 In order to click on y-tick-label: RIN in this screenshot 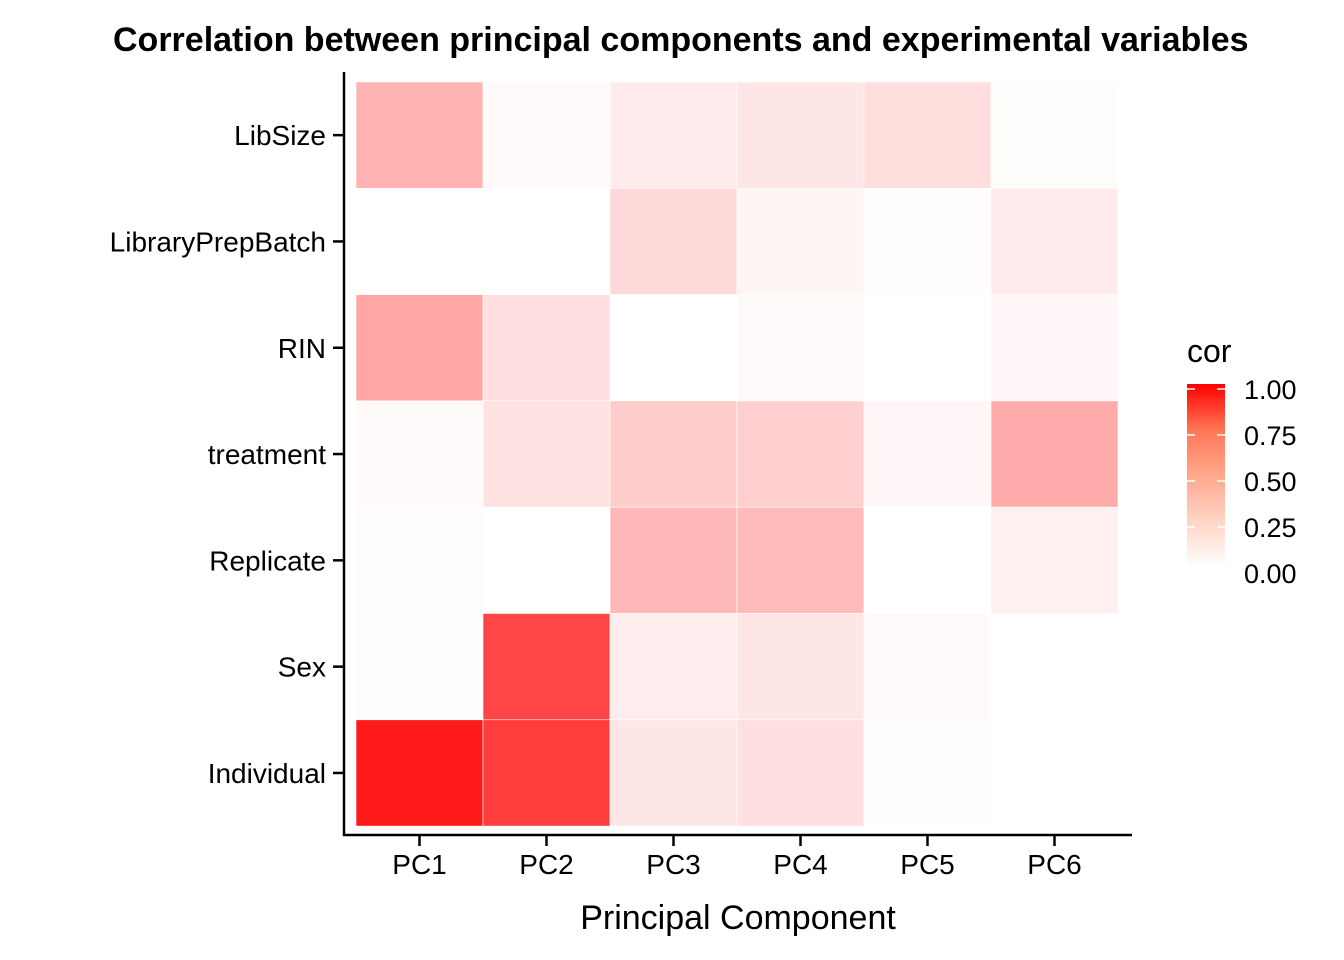, I will do `click(302, 348)`.